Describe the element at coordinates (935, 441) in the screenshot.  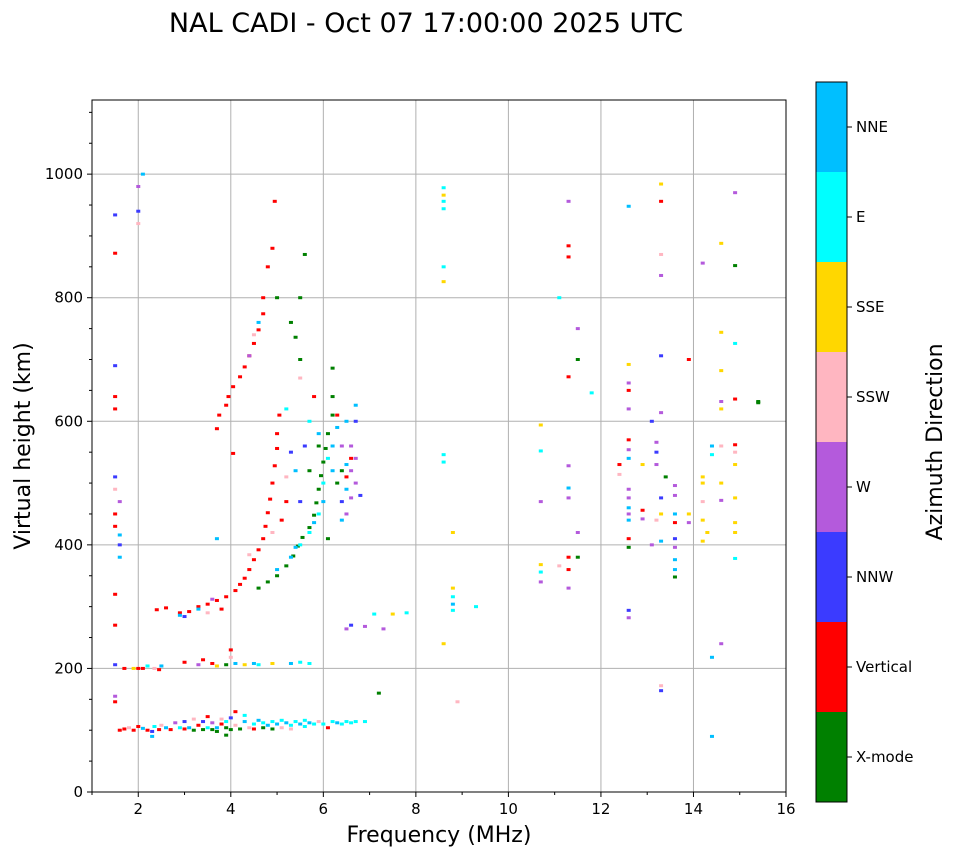
I see `colorbar-title: Azimuth Direction` at that location.